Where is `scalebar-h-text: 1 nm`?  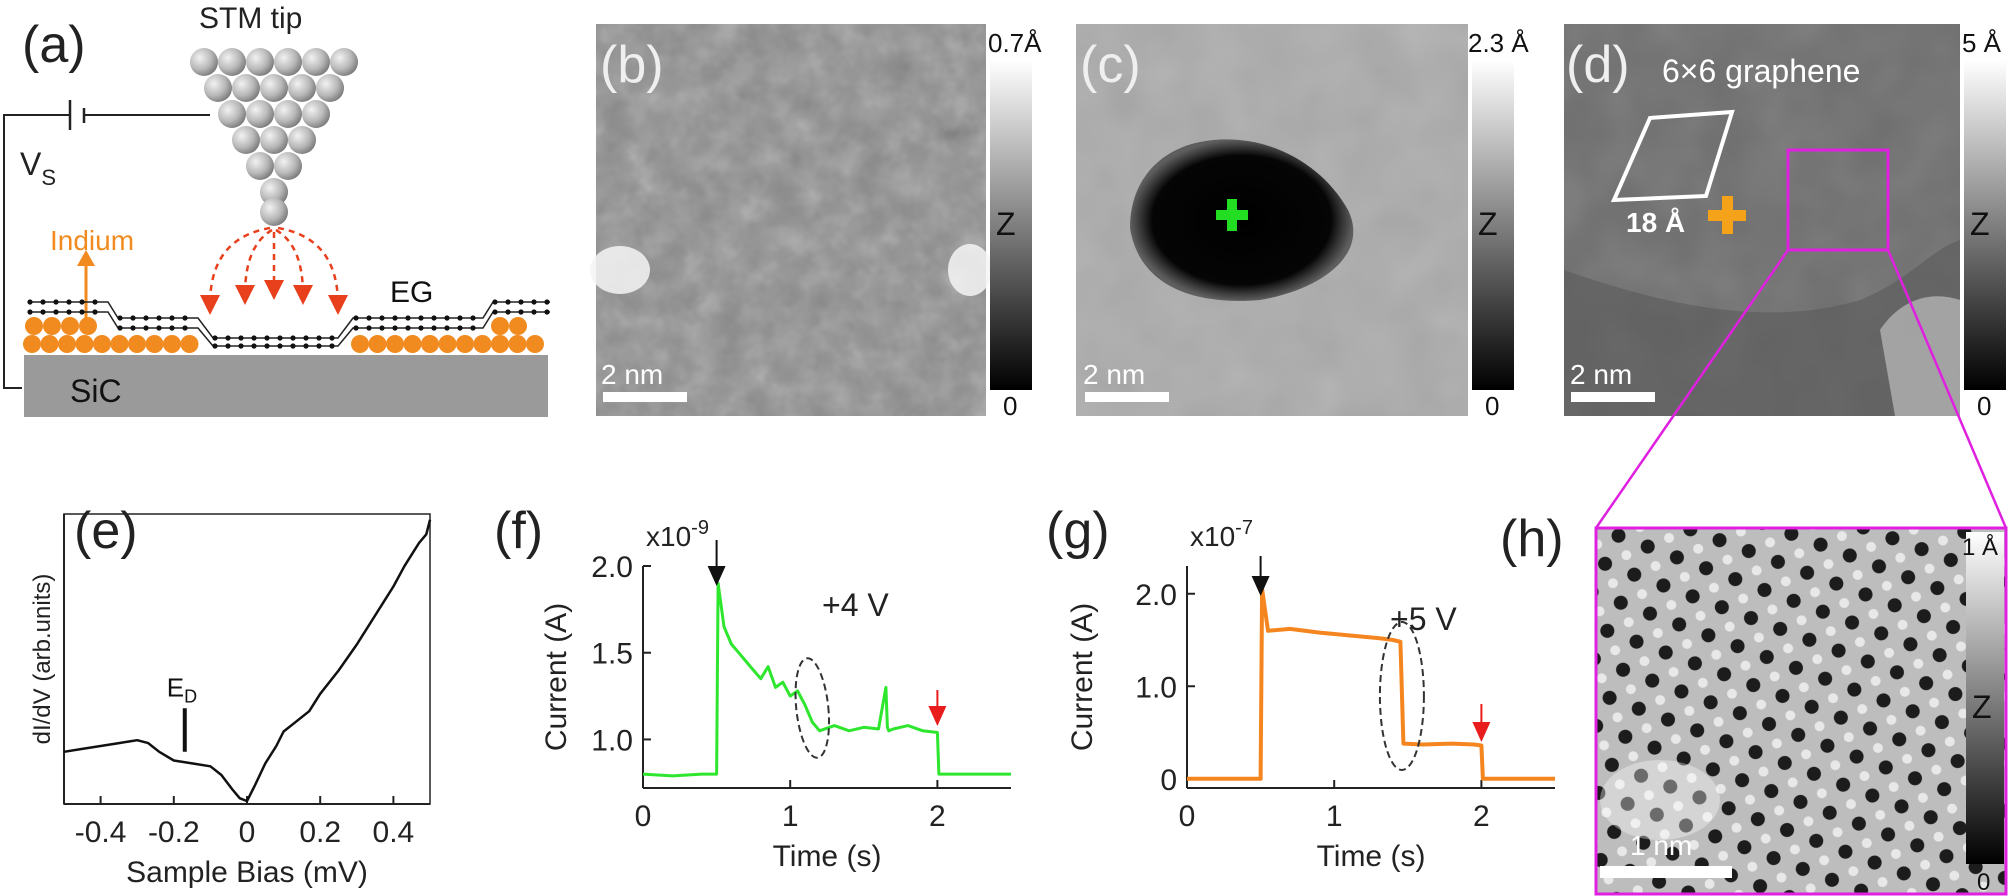 scalebar-h-text: 1 nm is located at coordinates (1661, 845).